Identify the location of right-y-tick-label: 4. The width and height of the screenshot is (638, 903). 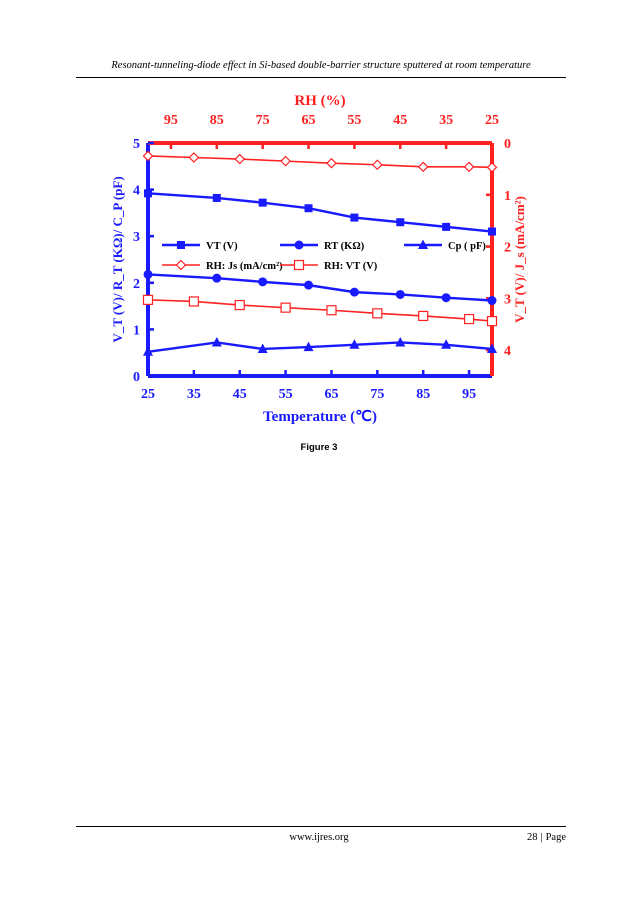
(507, 351).